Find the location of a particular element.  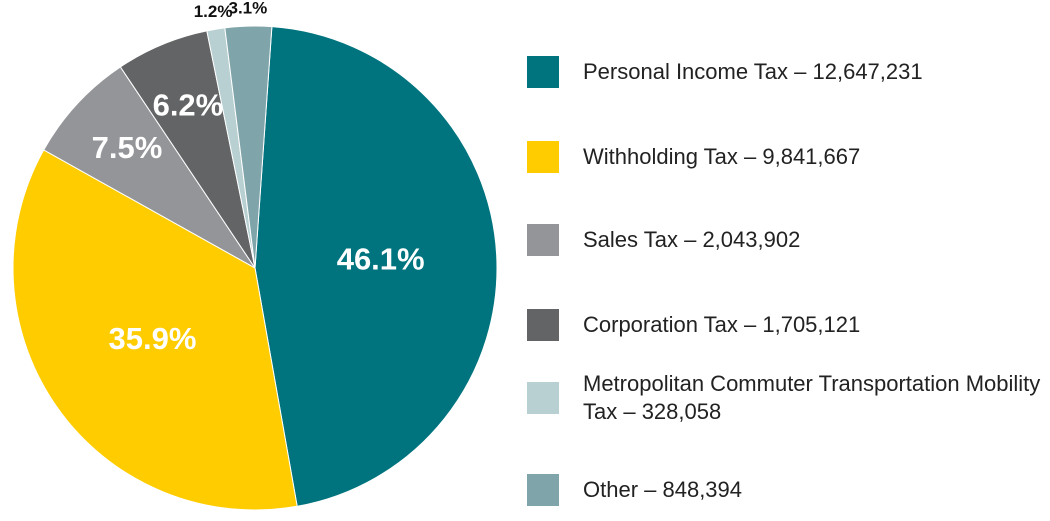

legend-item: Withholding Tax – 9,841,667 is located at coordinates (788, 157).